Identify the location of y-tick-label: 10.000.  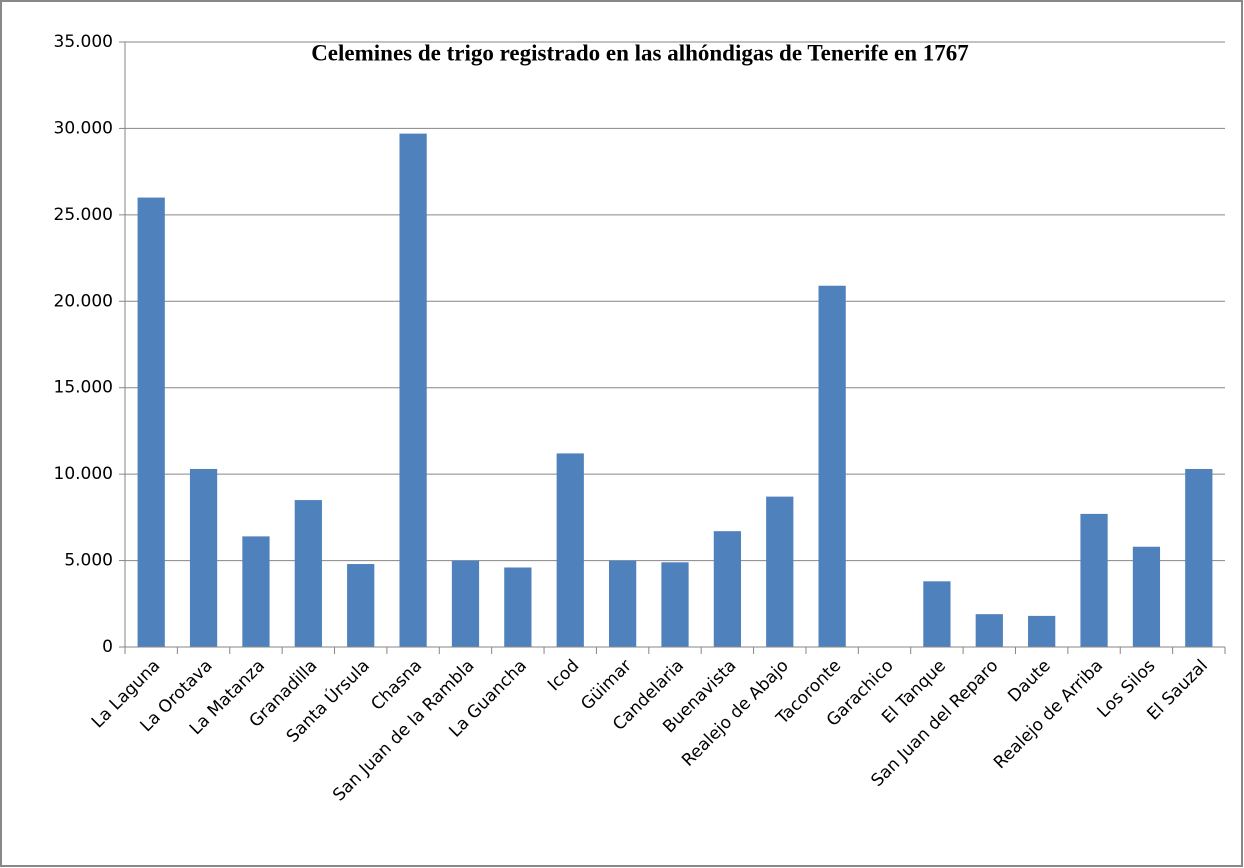
(83, 474).